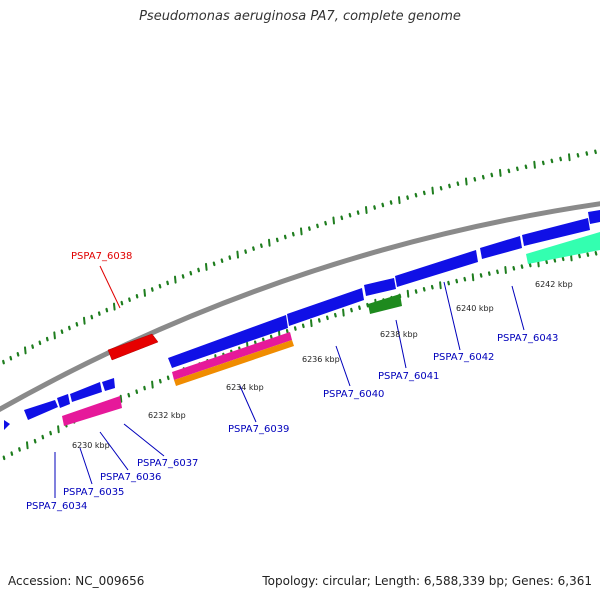 Image resolution: width=600 pixels, height=600 pixels. What do you see at coordinates (527, 338) in the screenshot?
I see `gene-label-6043: PSPA7_6043` at bounding box center [527, 338].